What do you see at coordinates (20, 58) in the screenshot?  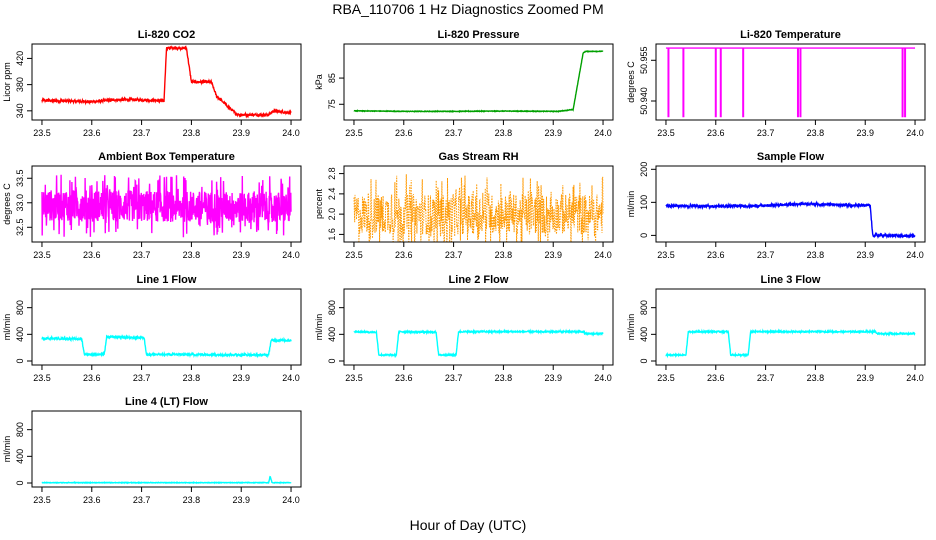 I see `y-tick-label: 420` at bounding box center [20, 58].